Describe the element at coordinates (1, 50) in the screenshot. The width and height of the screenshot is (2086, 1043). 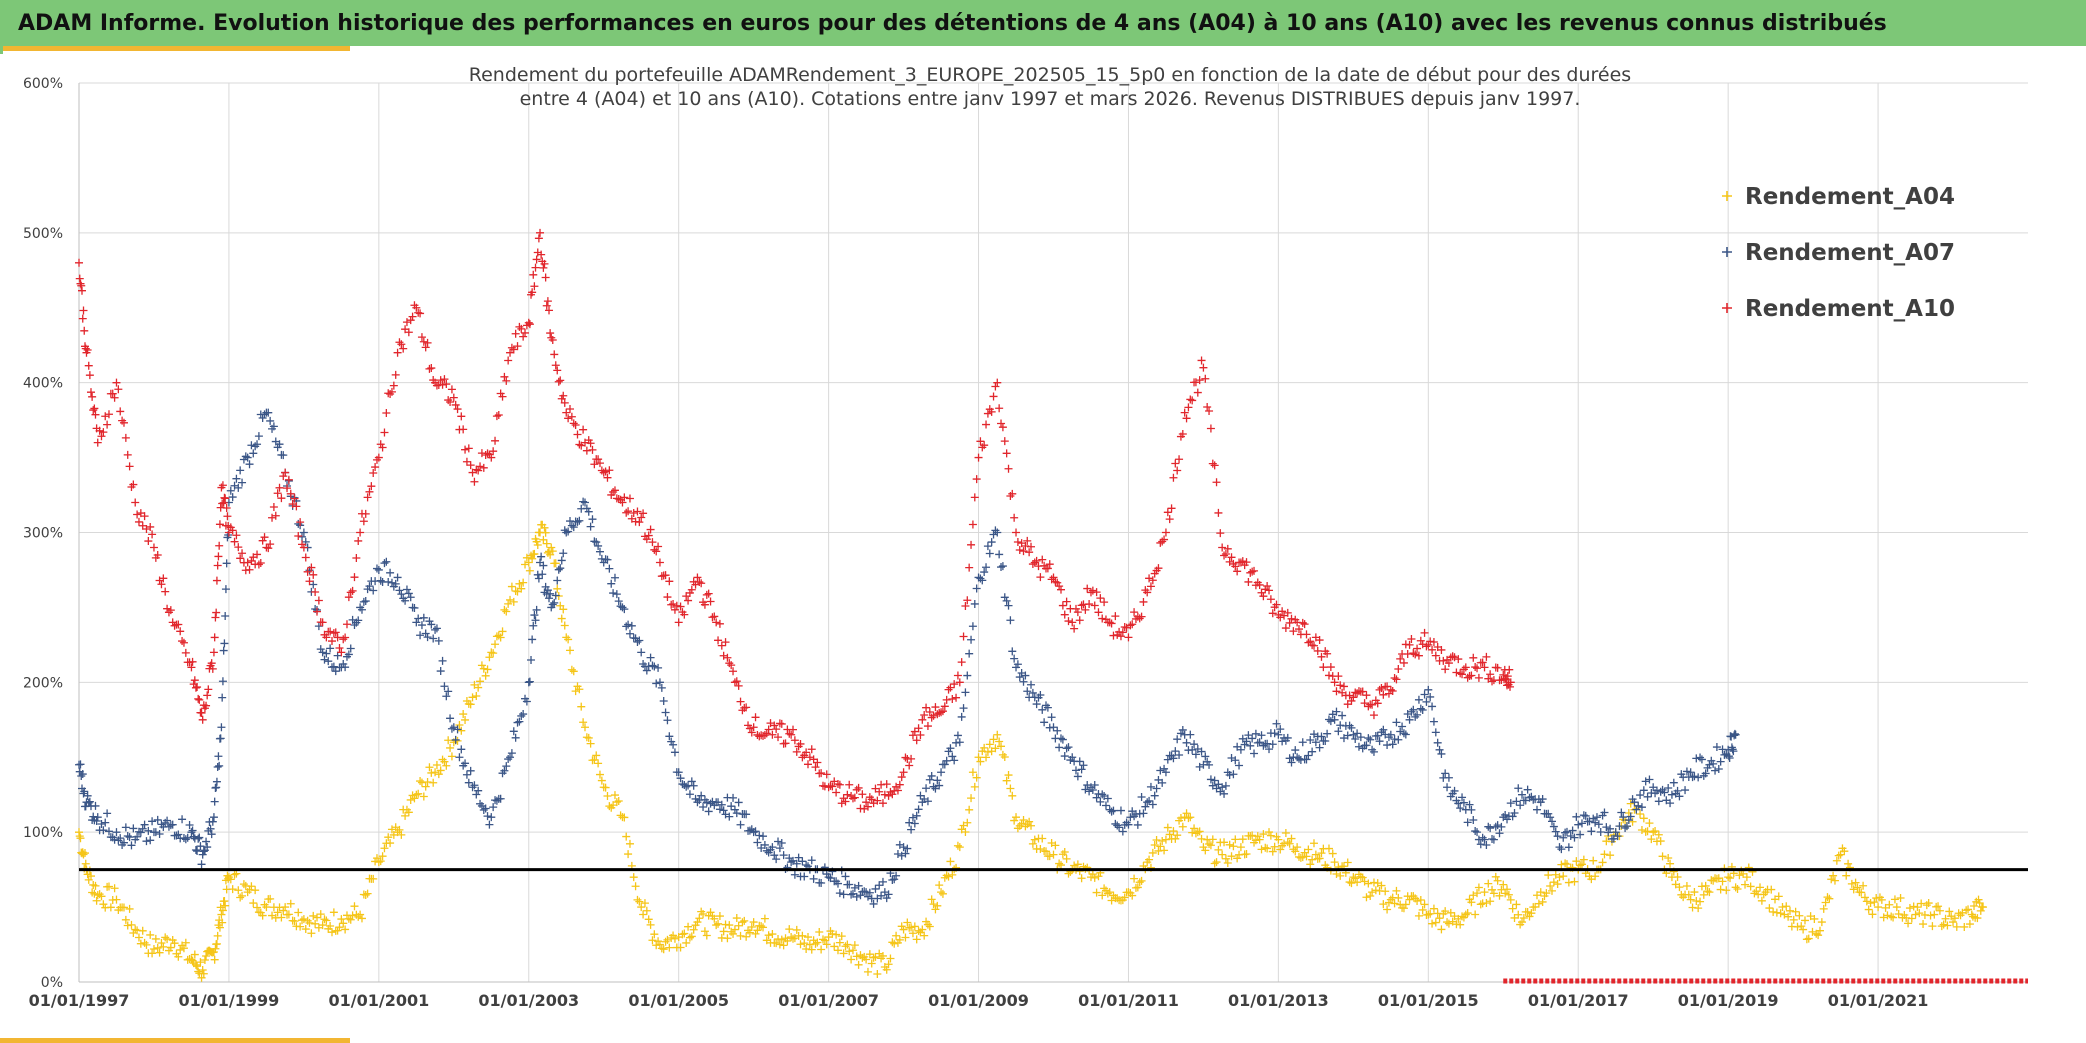
I see `accent-edge` at that location.